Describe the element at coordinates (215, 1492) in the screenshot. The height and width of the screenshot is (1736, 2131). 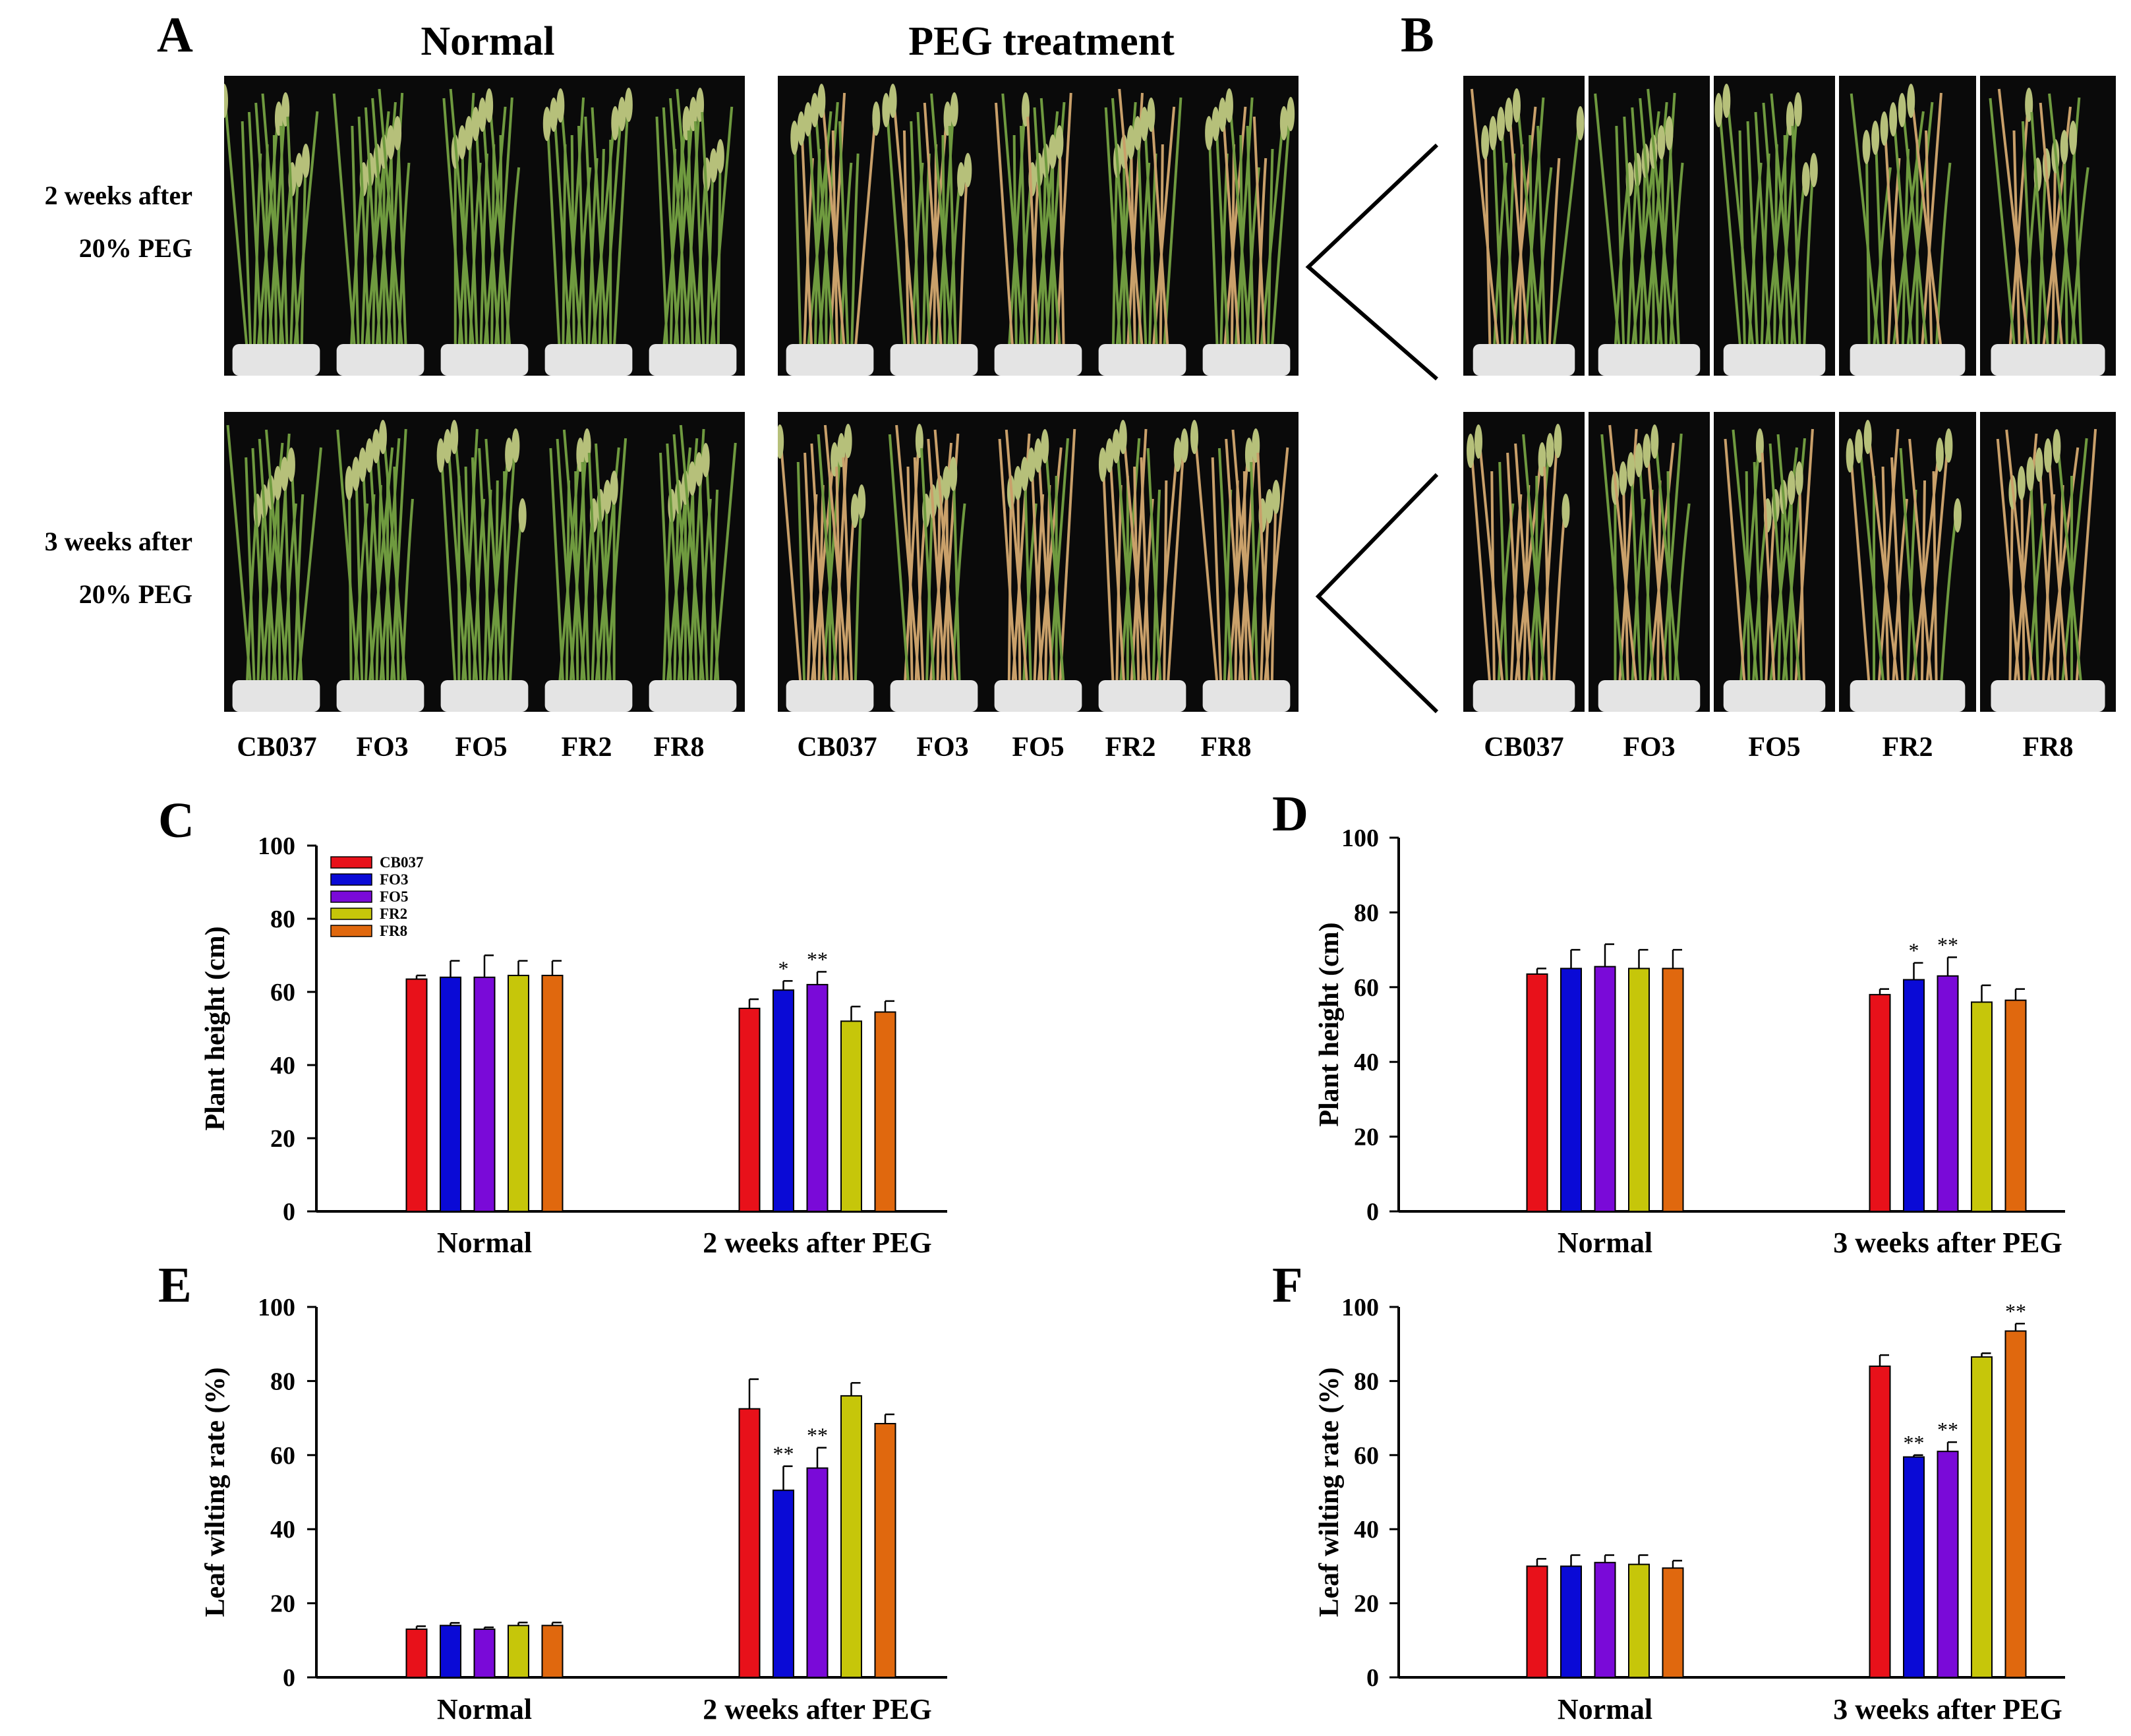
I see `y-axis-label: Leaf wilting rate (%)` at that location.